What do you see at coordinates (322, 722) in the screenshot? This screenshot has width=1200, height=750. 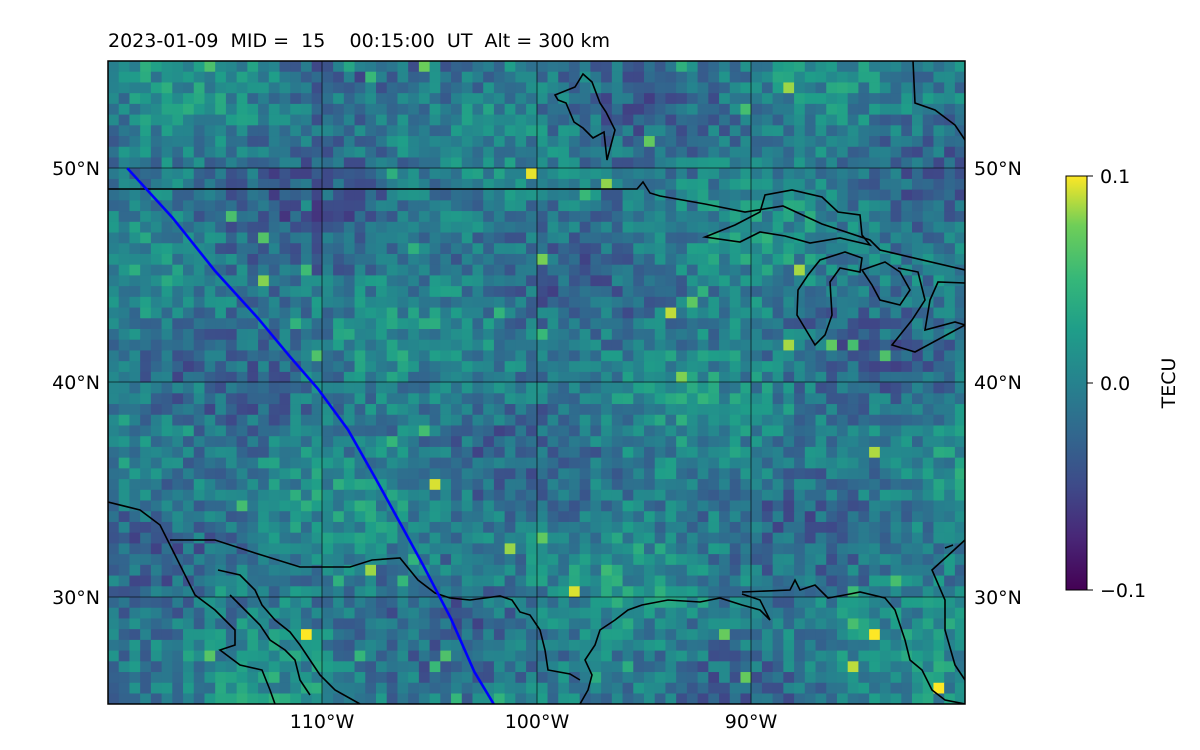 I see `lon-label-110w: 110°W` at bounding box center [322, 722].